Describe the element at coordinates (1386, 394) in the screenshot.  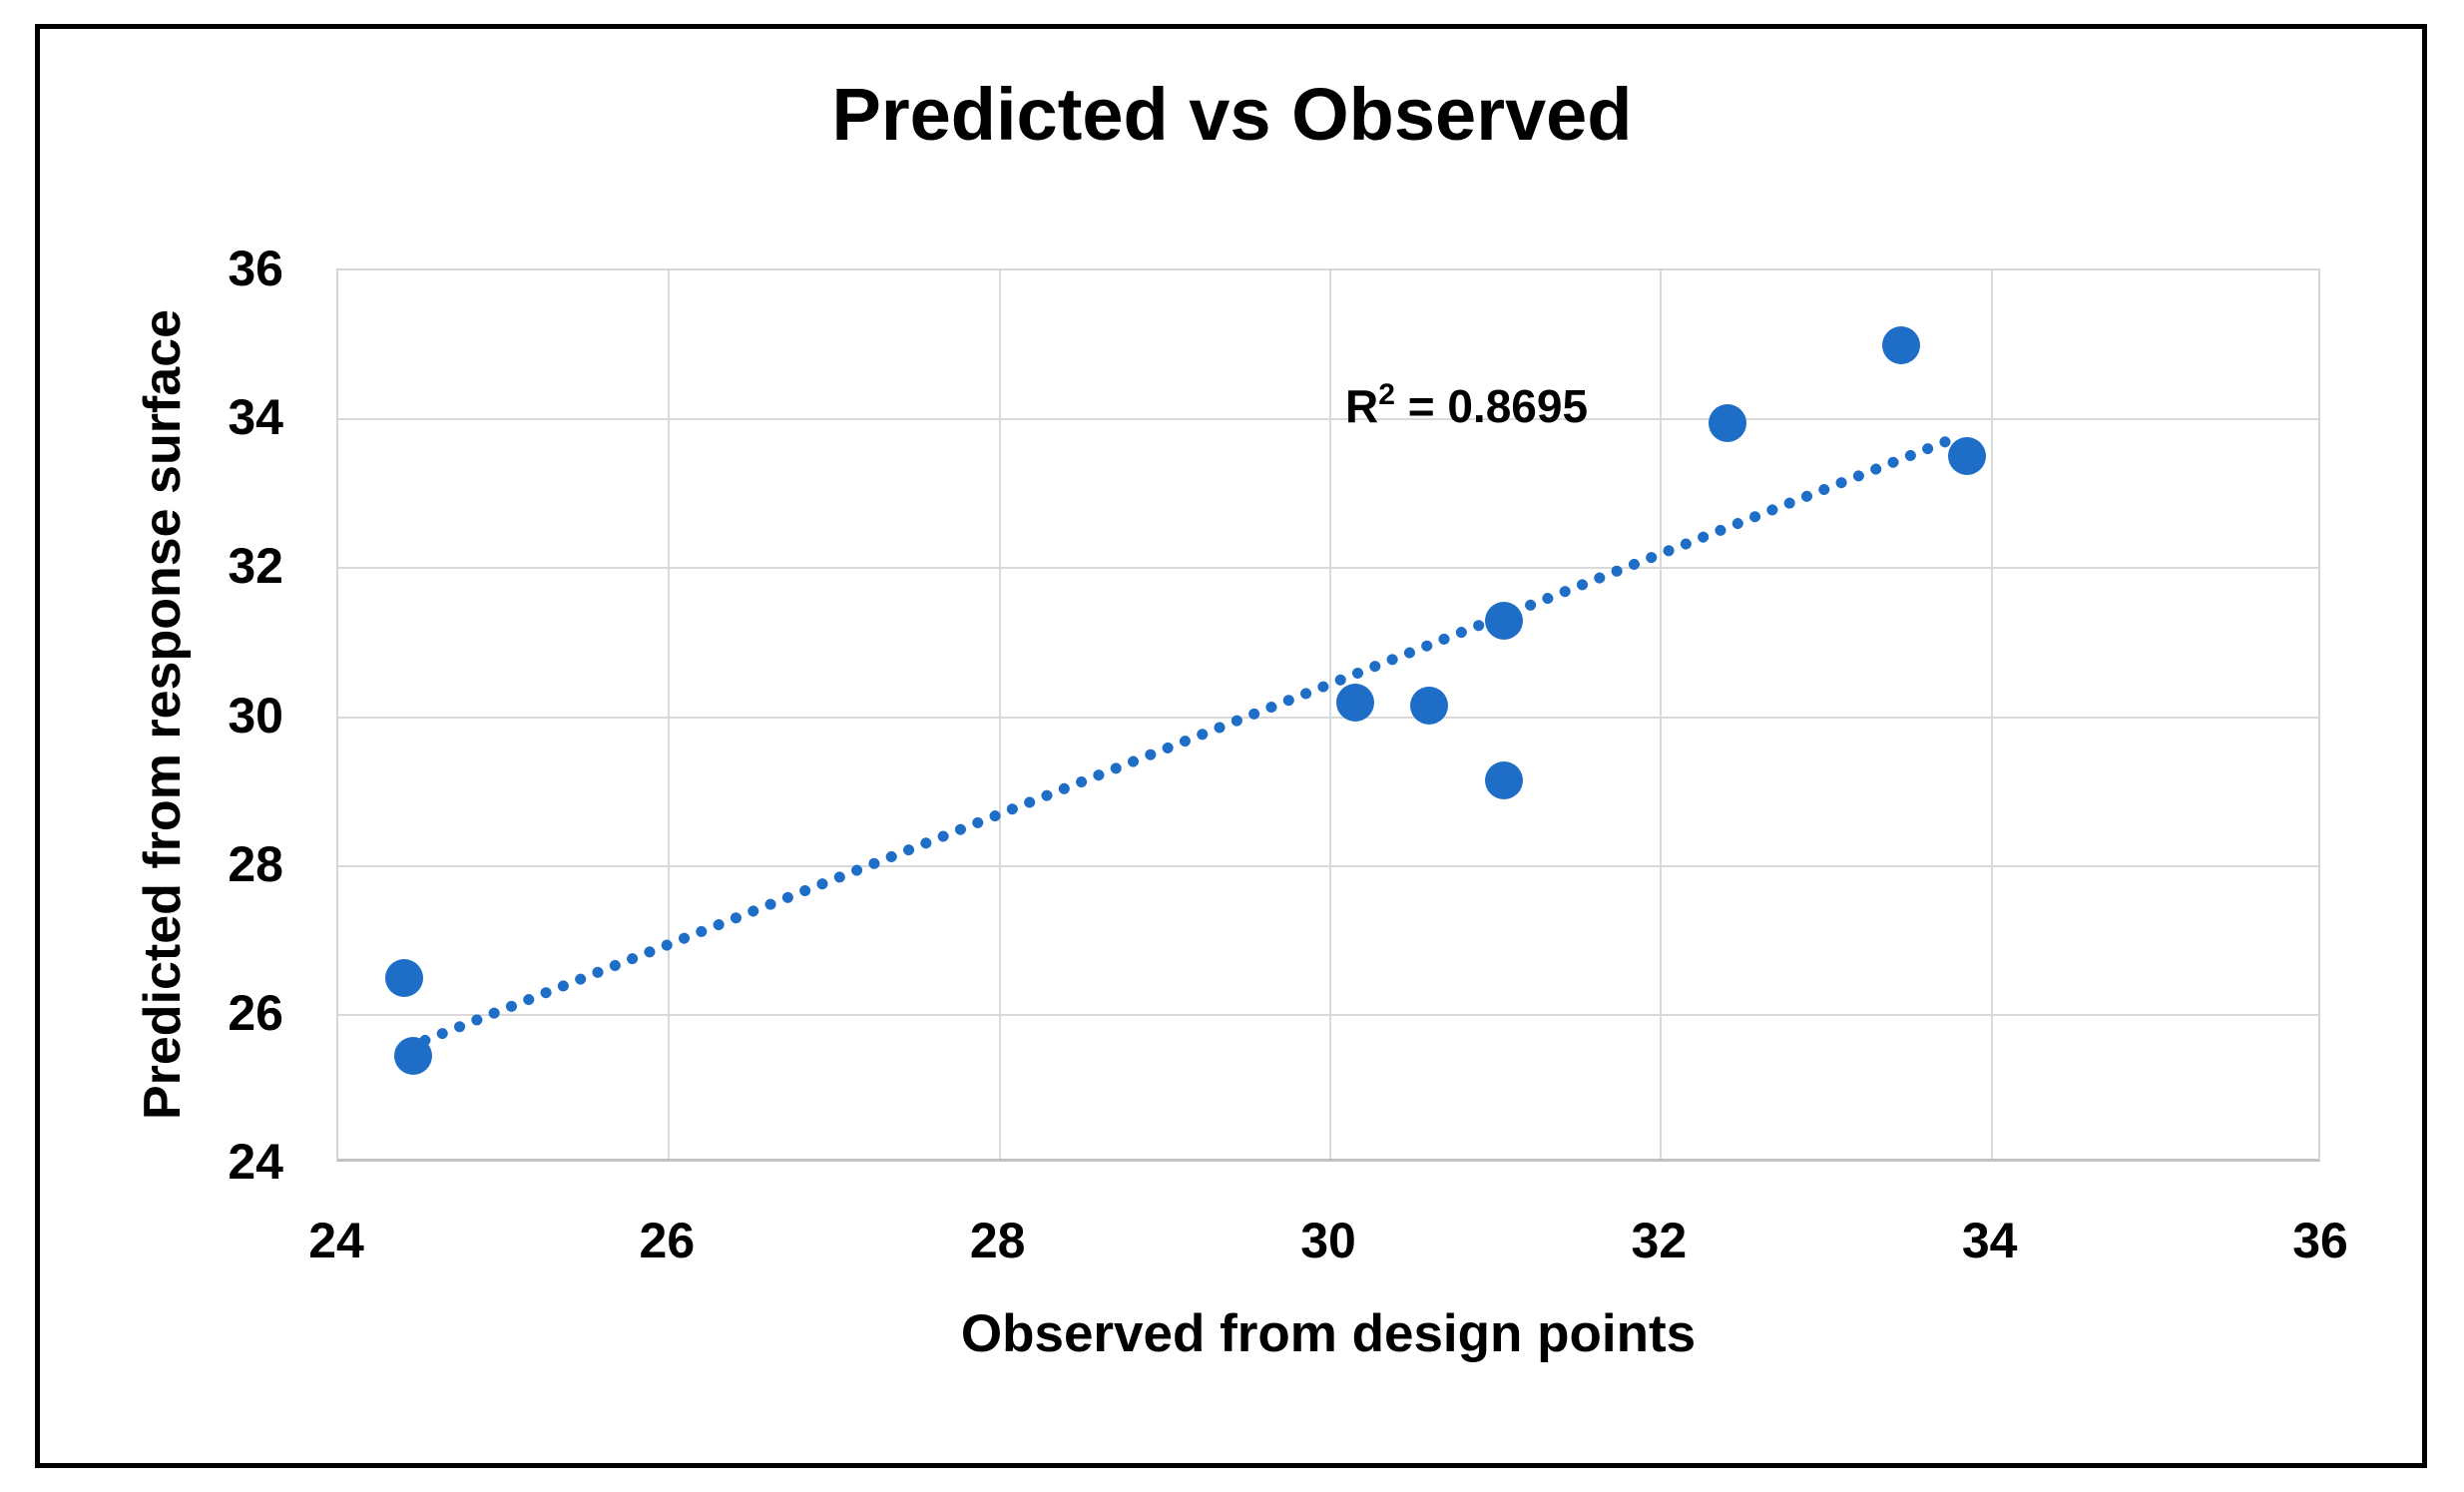
I see `r-squared-exponent: 2` at that location.